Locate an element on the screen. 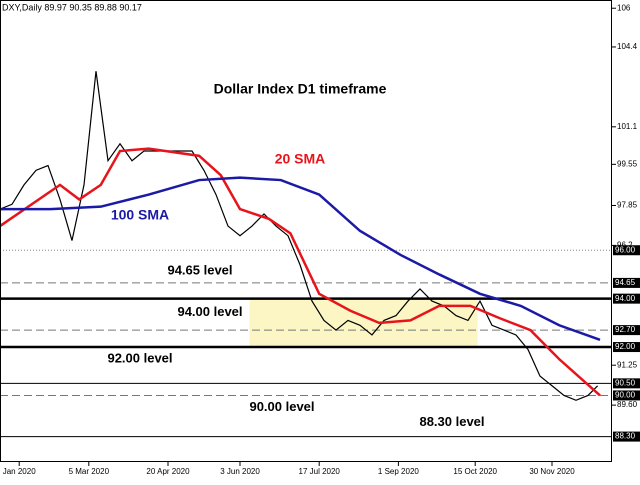 Image resolution: width=640 pixels, height=485 pixels. y-tick-label: 99.55 is located at coordinates (627, 163).